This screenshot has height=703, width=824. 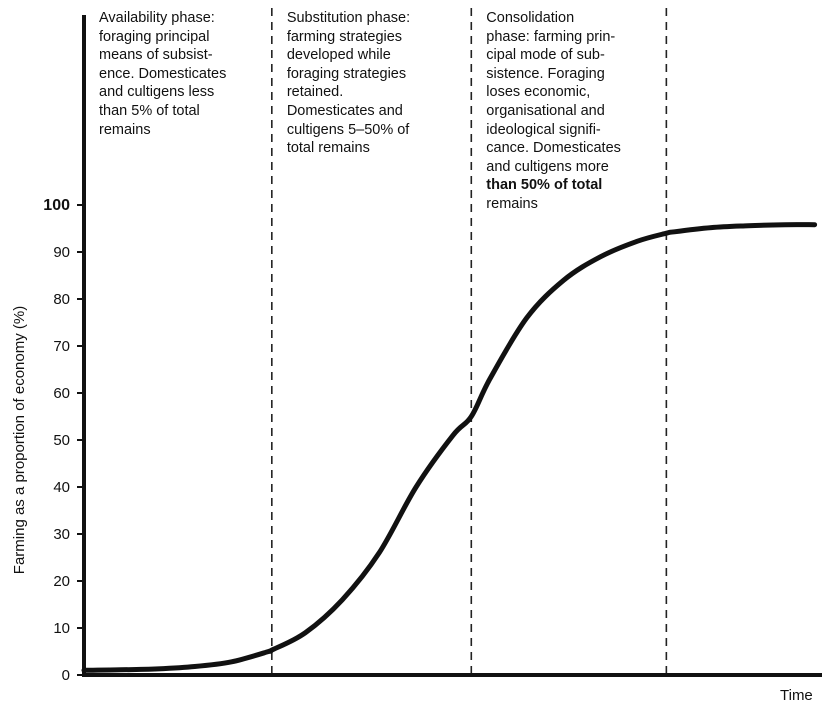 I want to click on phase-description-line: Availability phase:, so click(x=157, y=18).